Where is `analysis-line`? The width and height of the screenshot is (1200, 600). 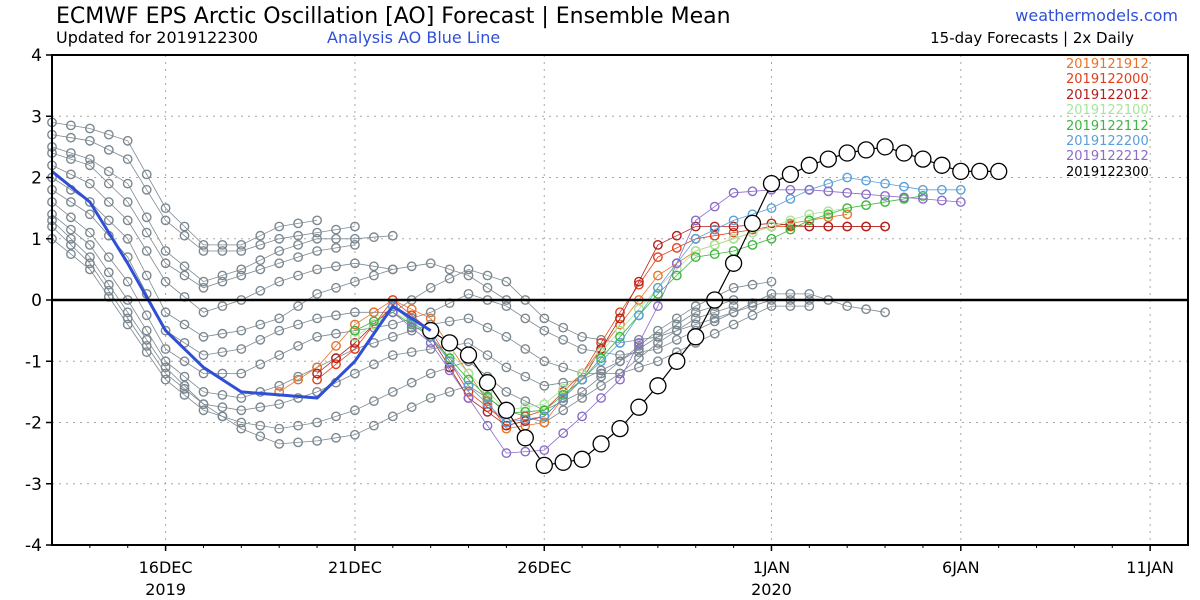
analysis-line is located at coordinates (241, 285).